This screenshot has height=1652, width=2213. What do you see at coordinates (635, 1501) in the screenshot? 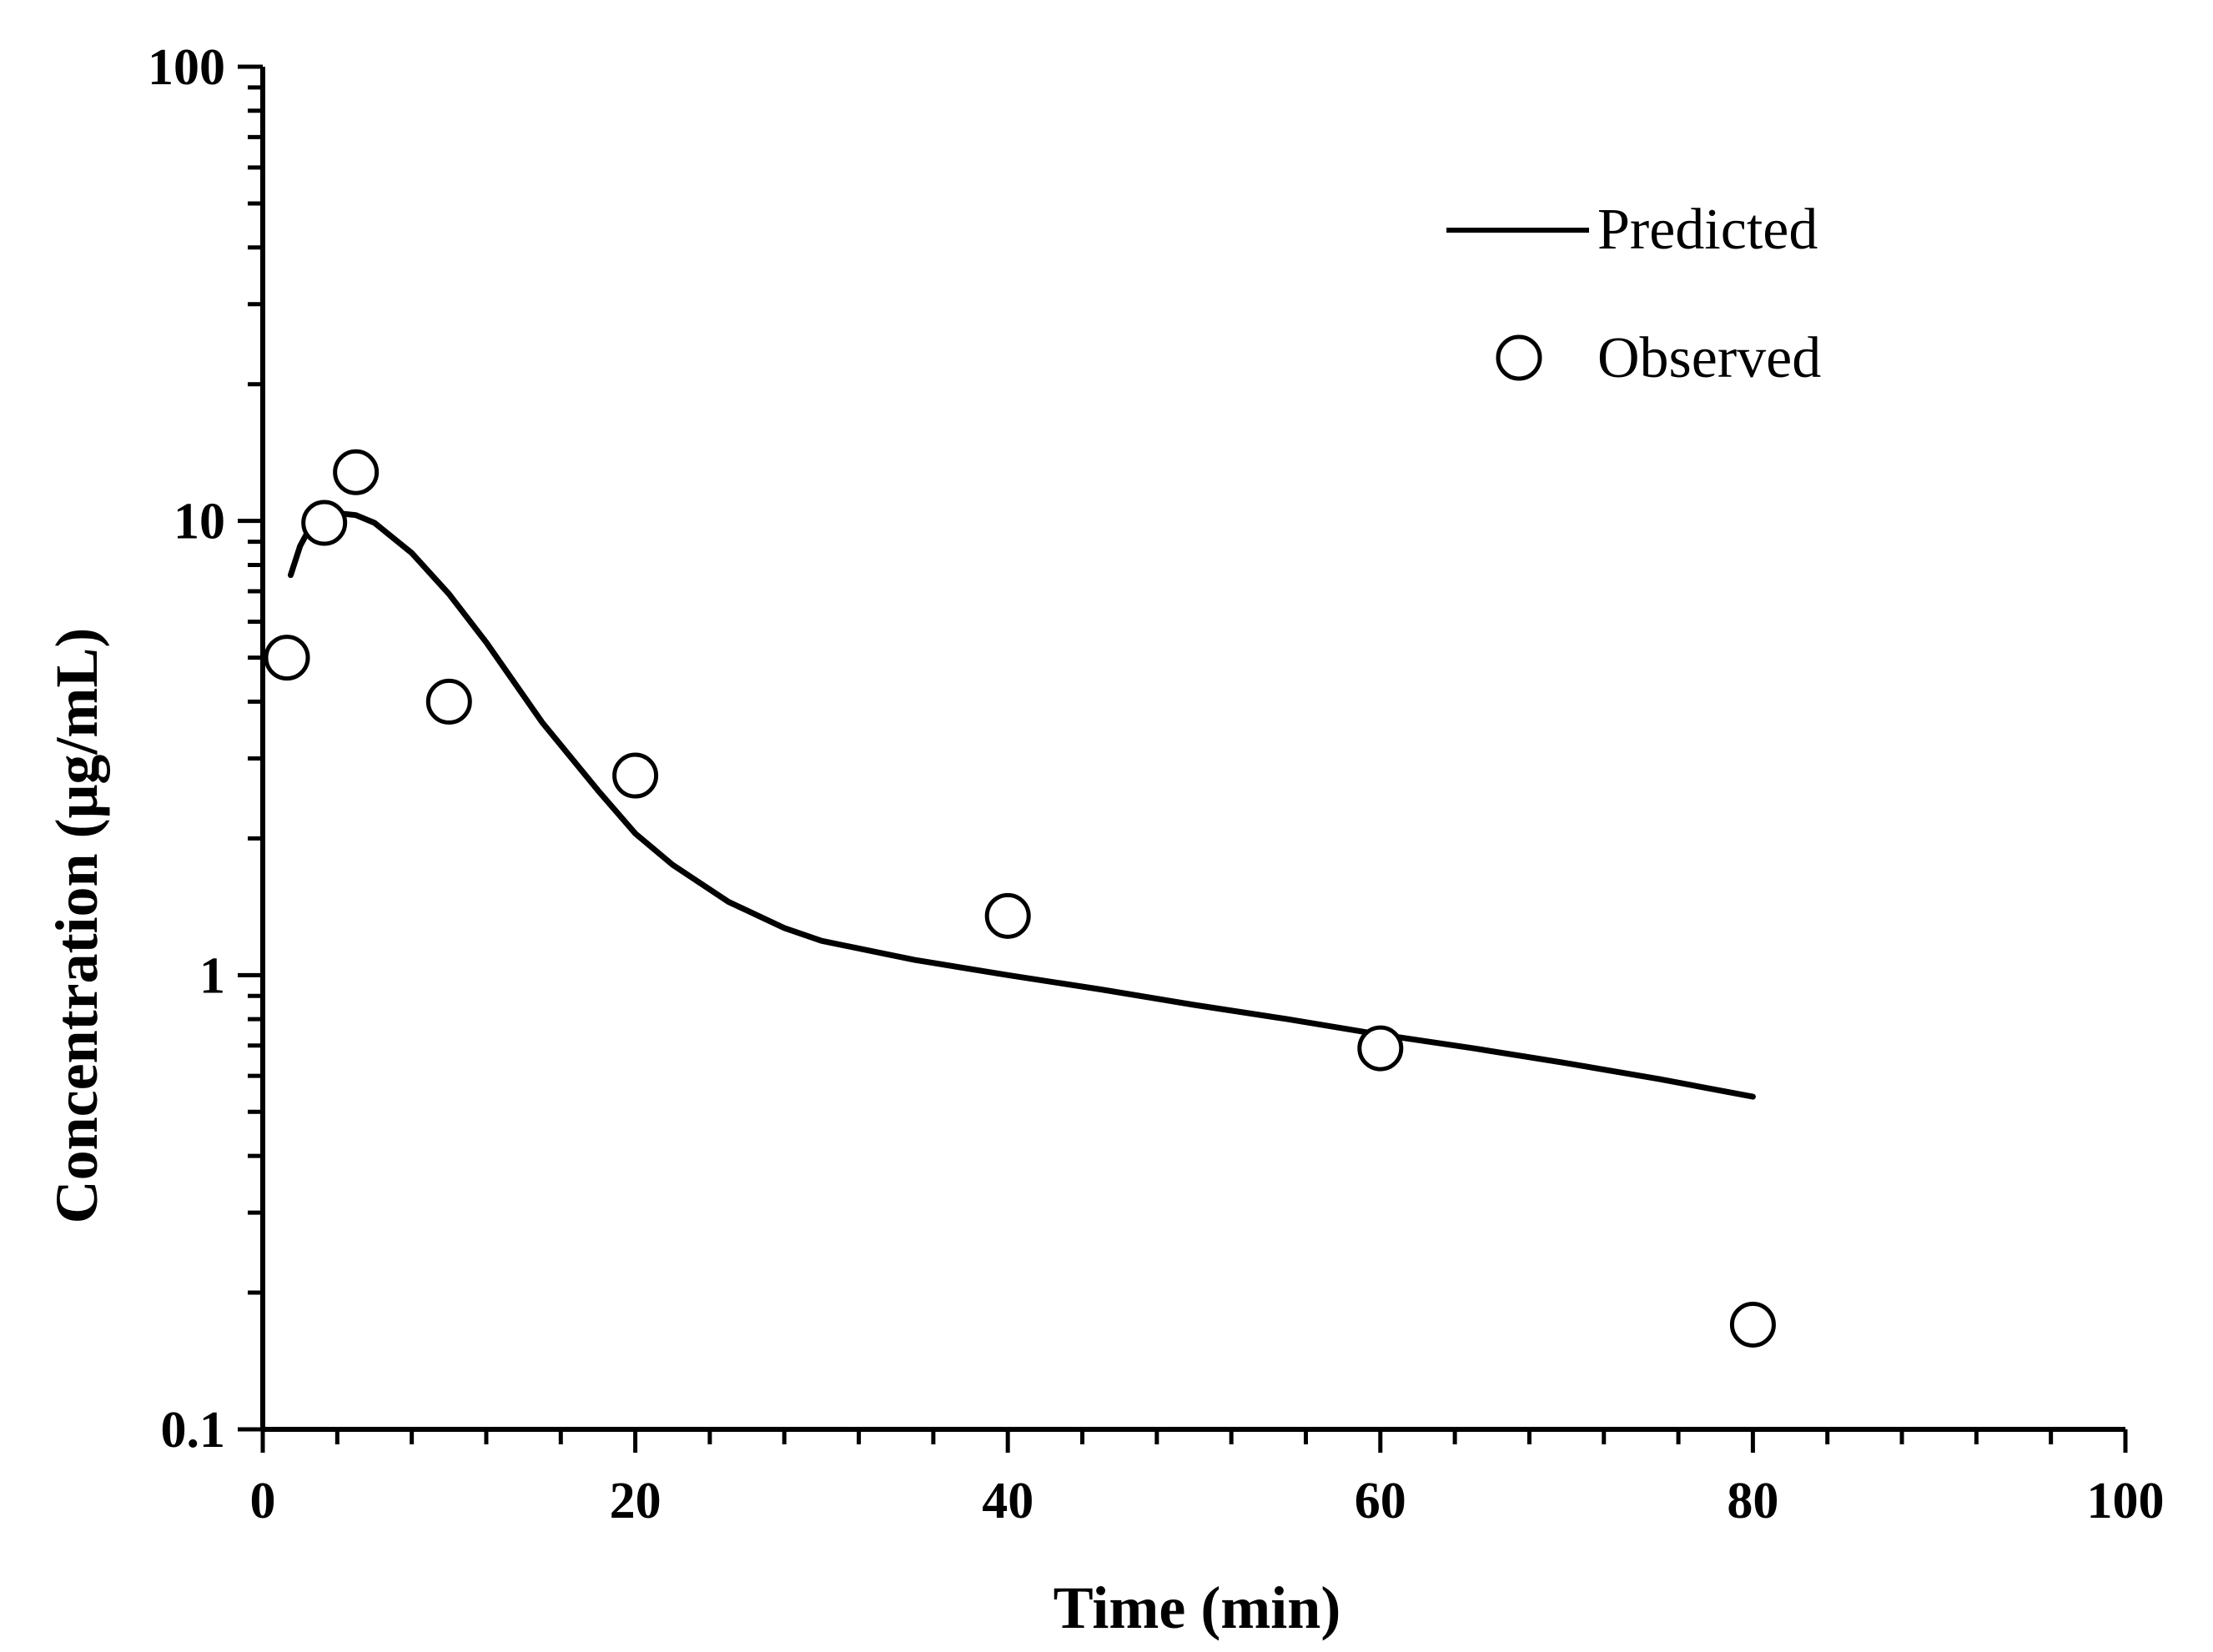
I see `x-tick-label: 20` at bounding box center [635, 1501].